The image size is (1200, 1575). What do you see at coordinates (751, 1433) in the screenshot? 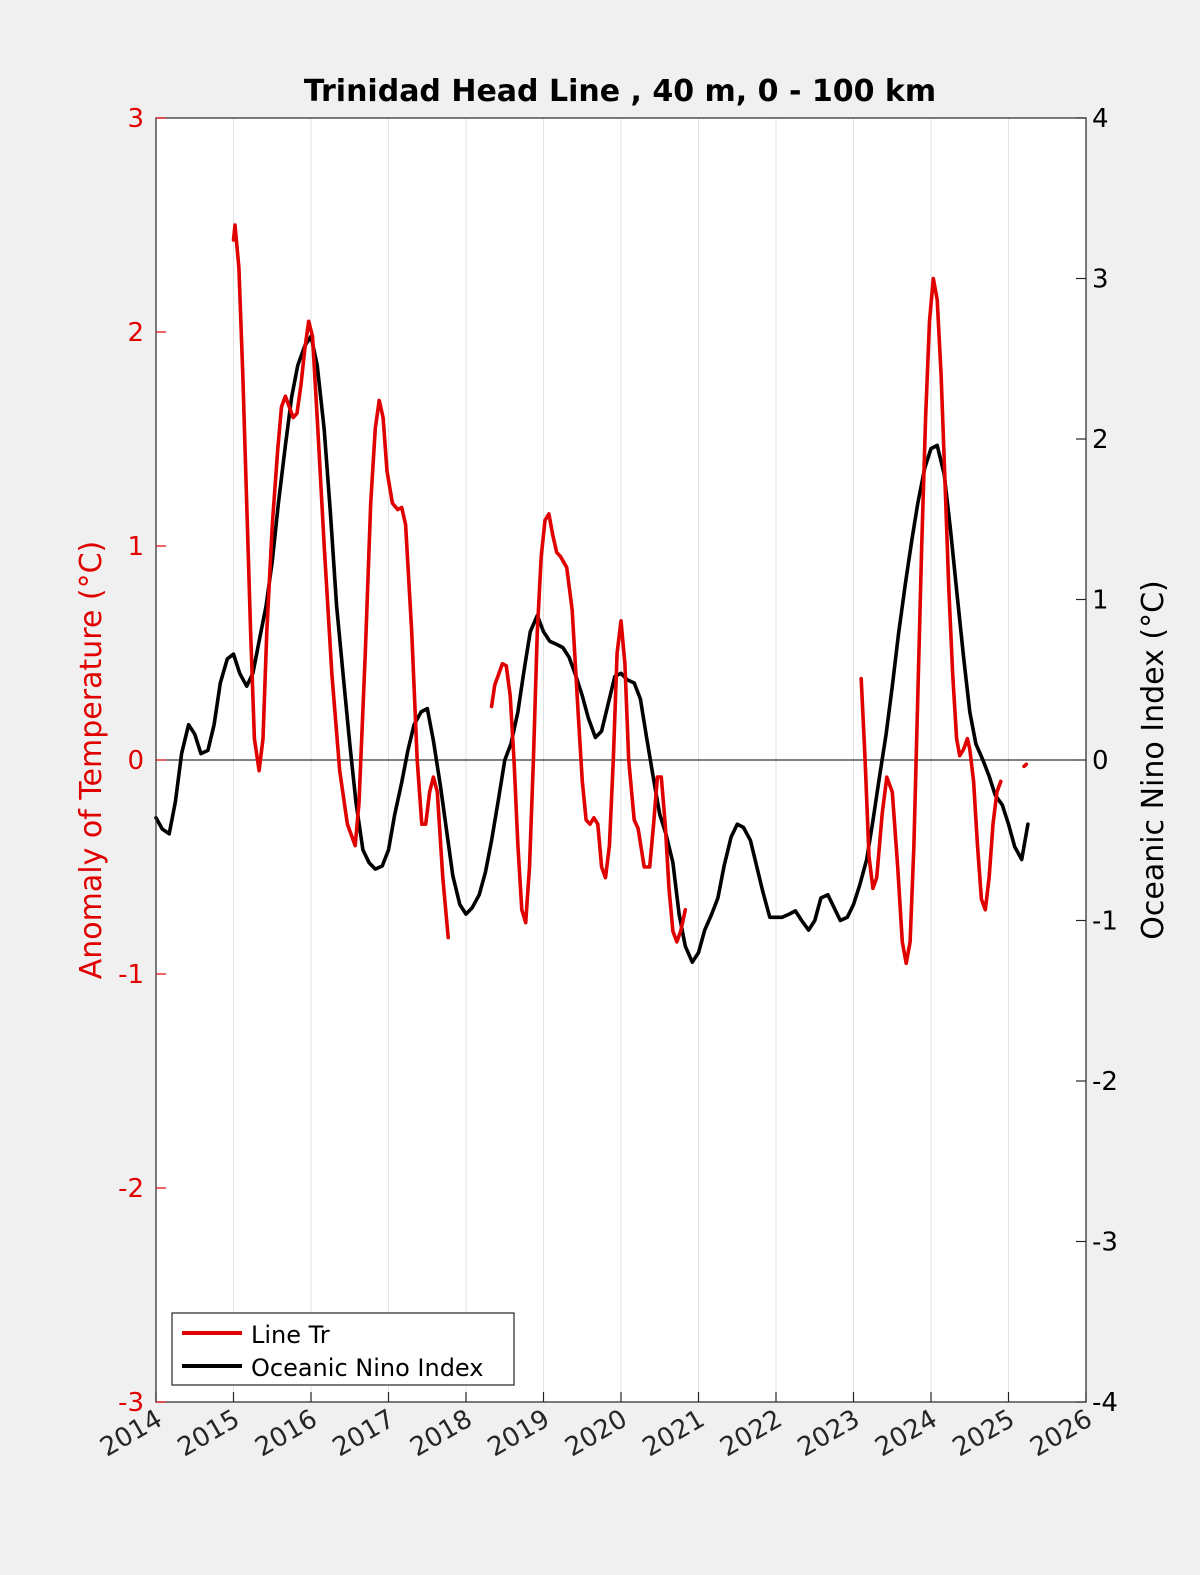
I see `x-tick-label: 2022` at bounding box center [751, 1433].